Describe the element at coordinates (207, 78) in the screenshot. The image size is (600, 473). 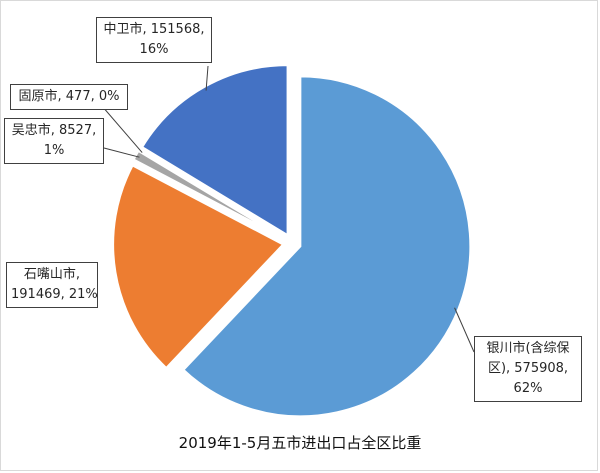
I see `leader-zhongwei` at that location.